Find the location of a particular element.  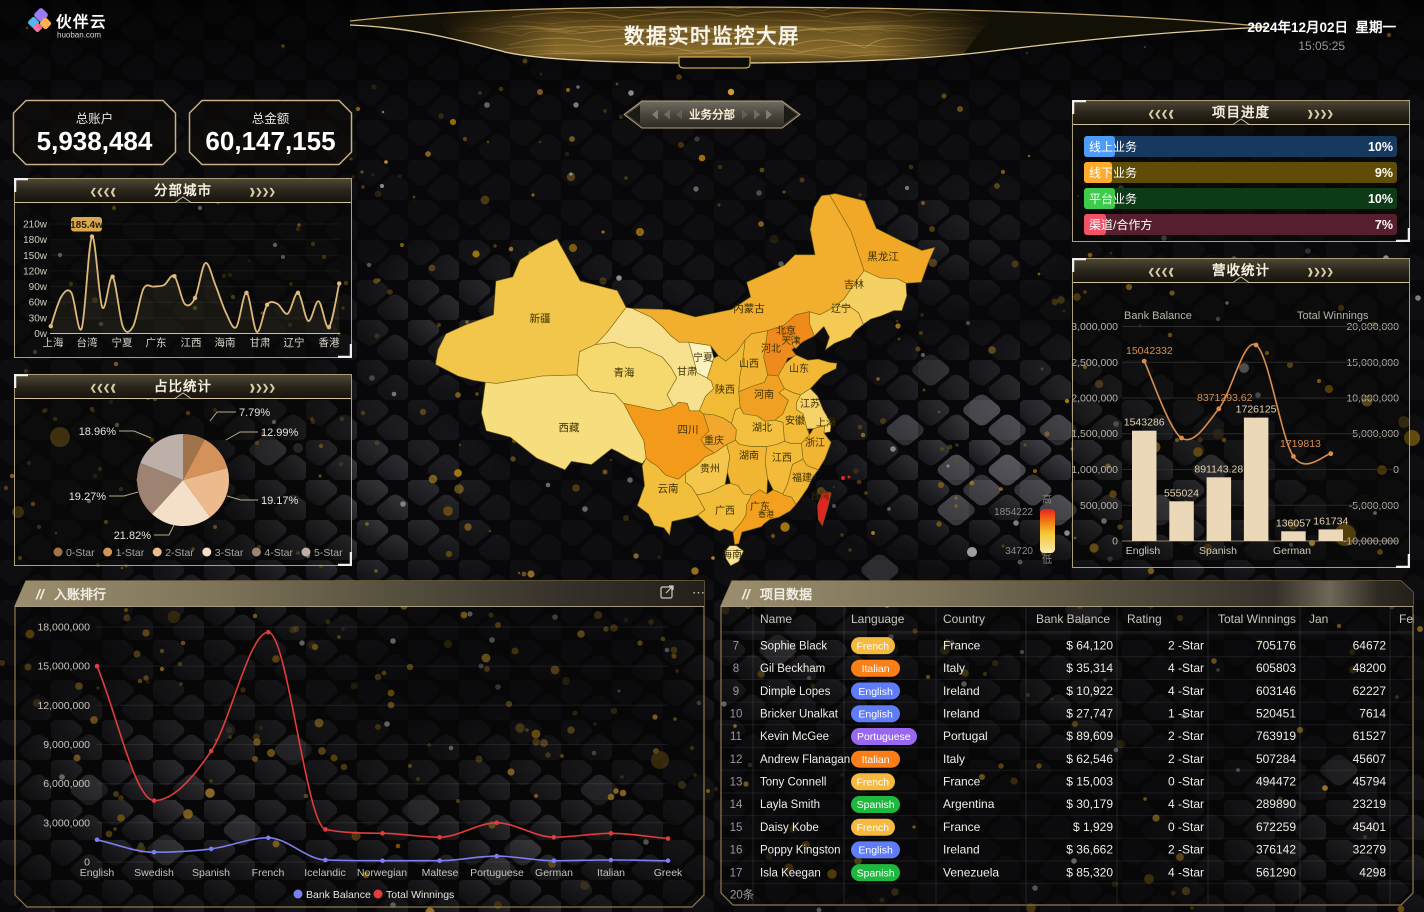

svg-text: Norwegian is located at coordinates (382, 873).